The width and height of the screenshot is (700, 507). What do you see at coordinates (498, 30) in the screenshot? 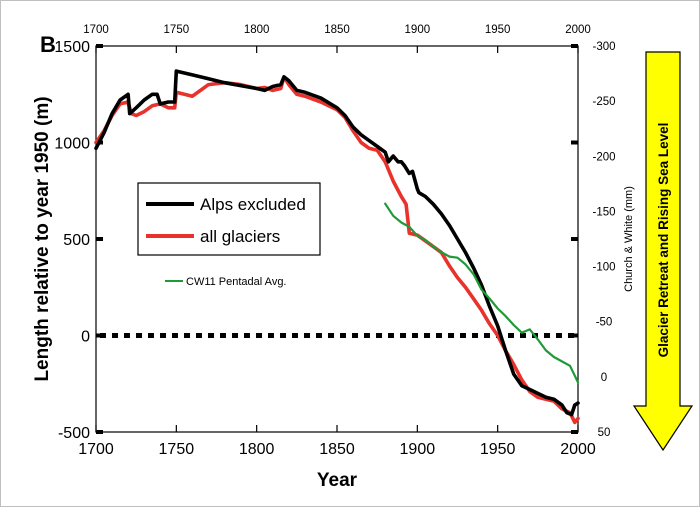
I see `top-x-tick-label: 1950` at bounding box center [498, 30].